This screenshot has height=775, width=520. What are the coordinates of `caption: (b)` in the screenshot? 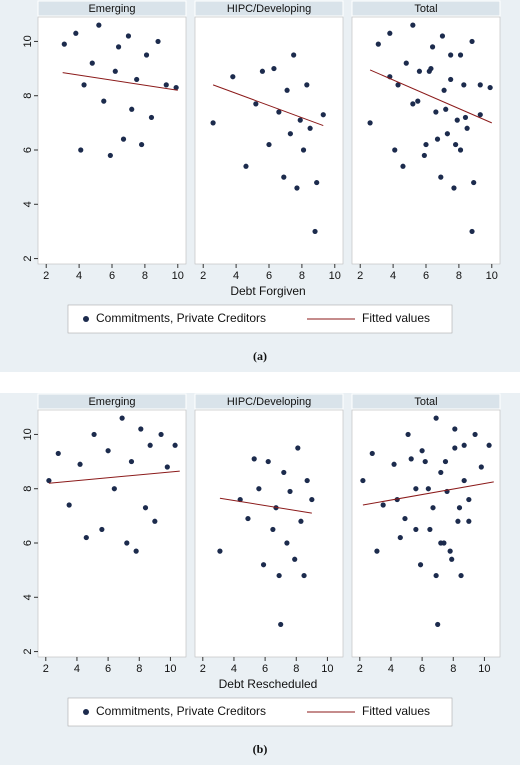 It's located at (260, 749).